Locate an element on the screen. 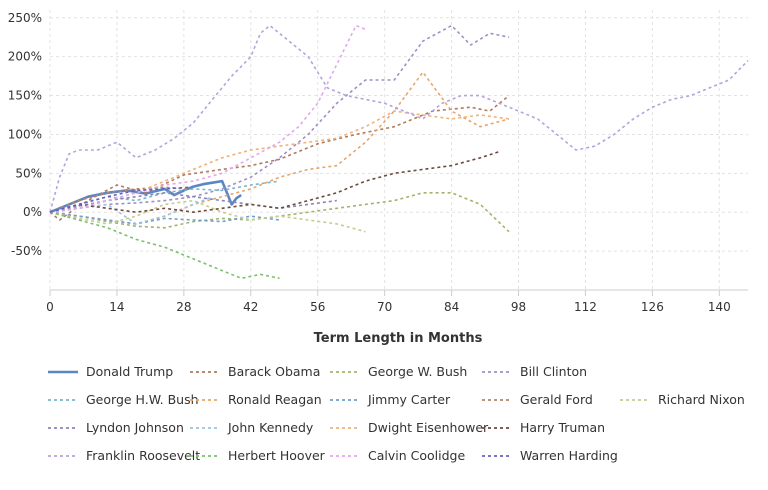  legend-label: Gerald Ford is located at coordinates (556, 399).